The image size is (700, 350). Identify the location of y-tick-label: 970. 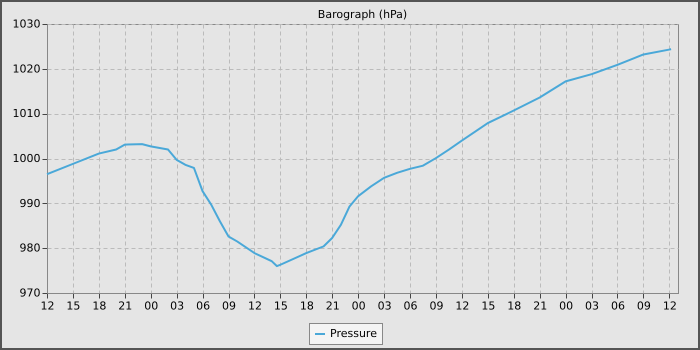
(30, 293).